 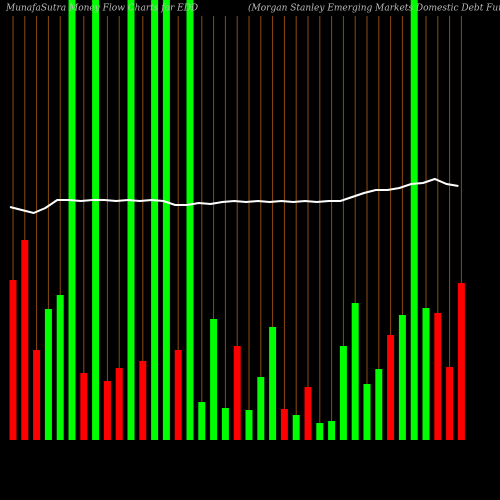 What do you see at coordinates (234, 196) in the screenshot?
I see `price-line` at bounding box center [234, 196].